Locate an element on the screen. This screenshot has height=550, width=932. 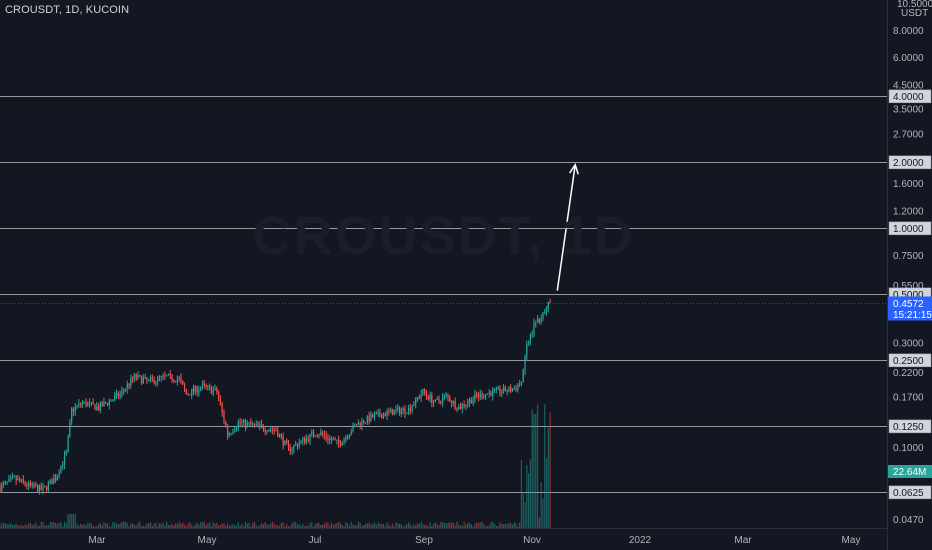
price-tick-label: 4.5000 is located at coordinates (908, 86).